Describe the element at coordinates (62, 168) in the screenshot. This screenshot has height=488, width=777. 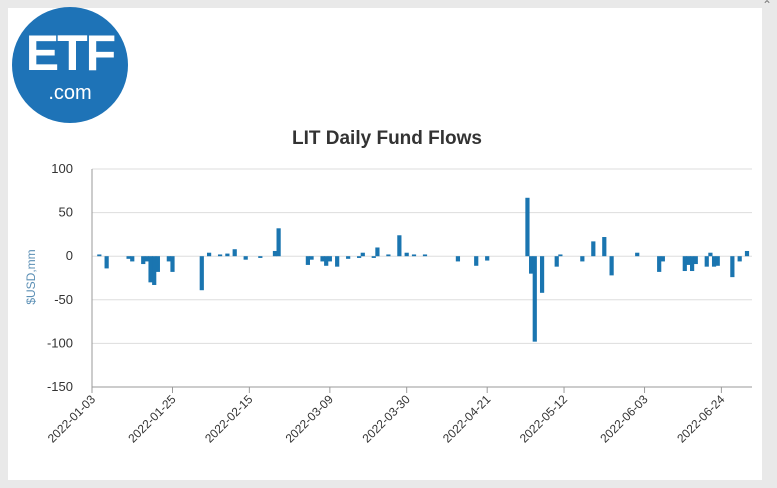
I see `y-tick-label: 100` at that location.